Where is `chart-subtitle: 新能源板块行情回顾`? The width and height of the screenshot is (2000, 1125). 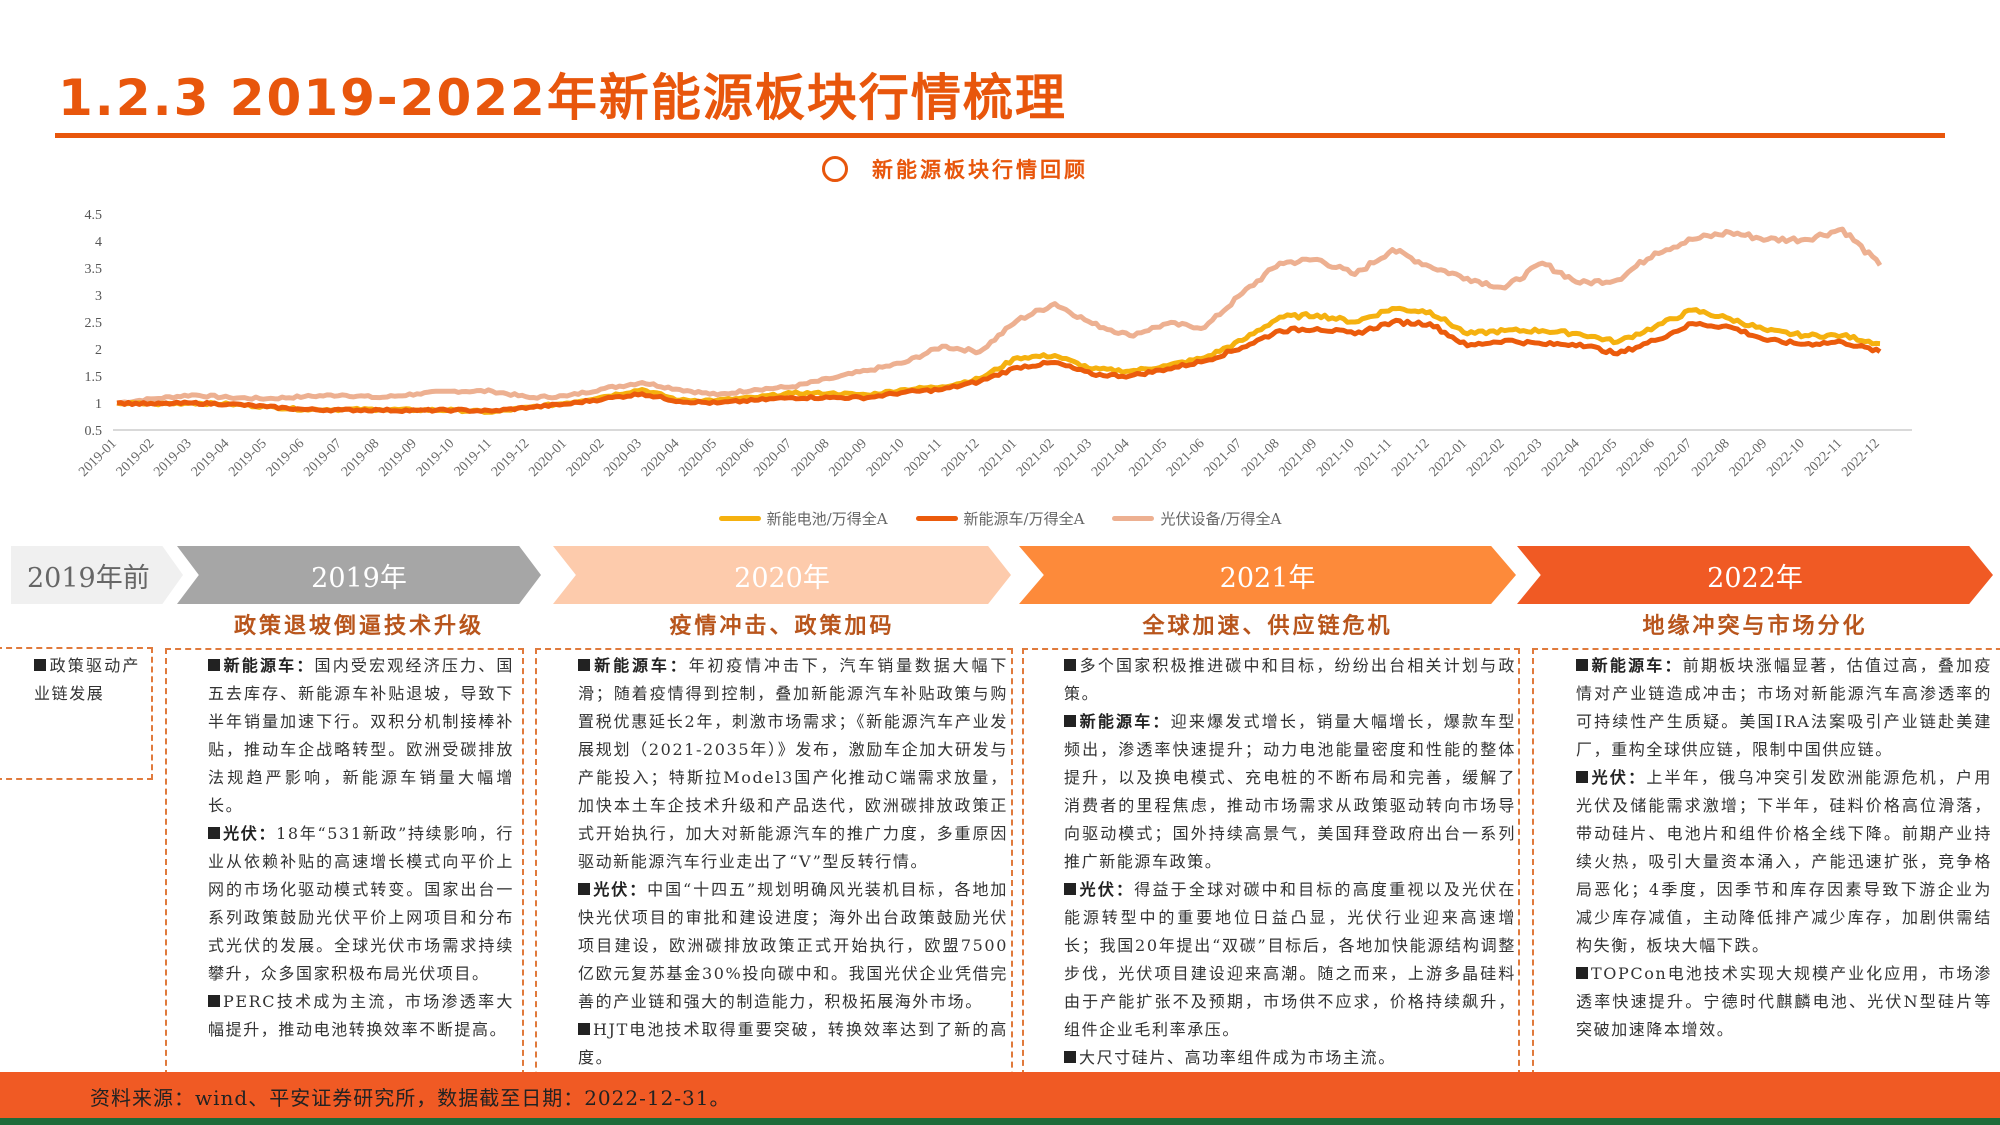
chart-subtitle: 新能源板块行情回顾 is located at coordinates (955, 169).